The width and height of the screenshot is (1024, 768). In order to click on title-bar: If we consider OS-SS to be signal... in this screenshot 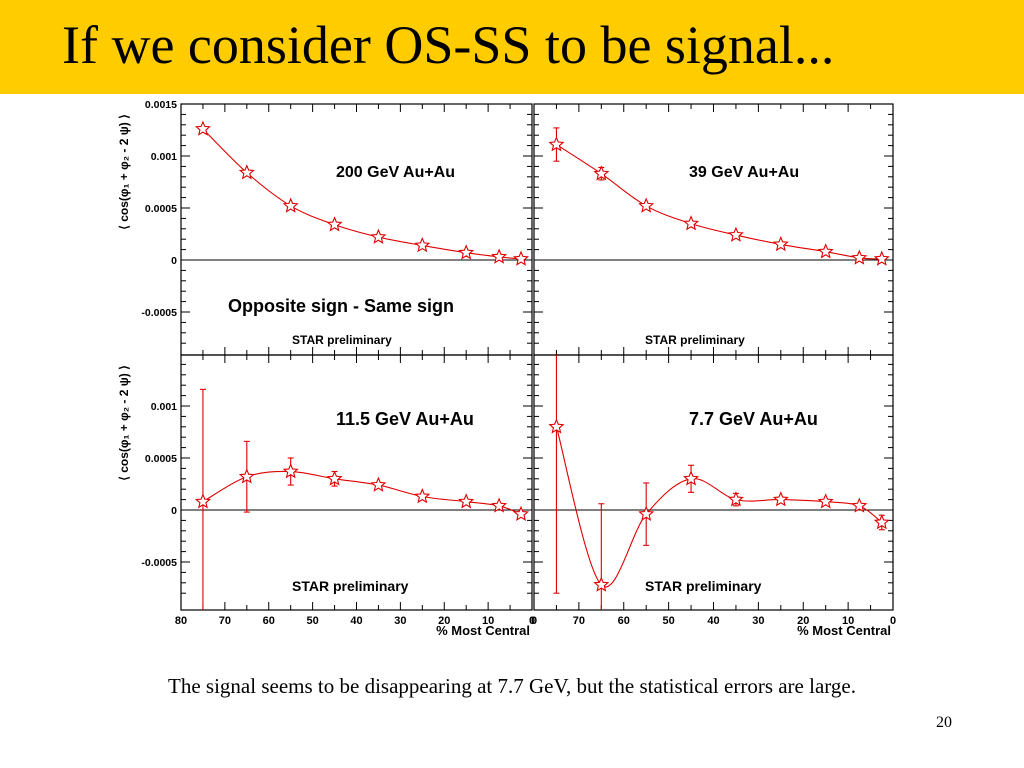, I will do `click(512, 47)`.